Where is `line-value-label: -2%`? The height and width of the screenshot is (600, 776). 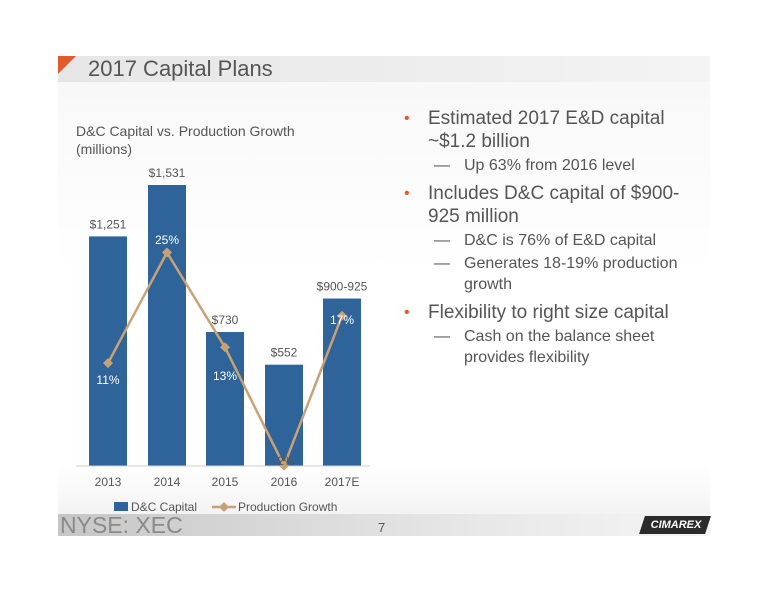 line-value-label: -2% is located at coordinates (284, 461).